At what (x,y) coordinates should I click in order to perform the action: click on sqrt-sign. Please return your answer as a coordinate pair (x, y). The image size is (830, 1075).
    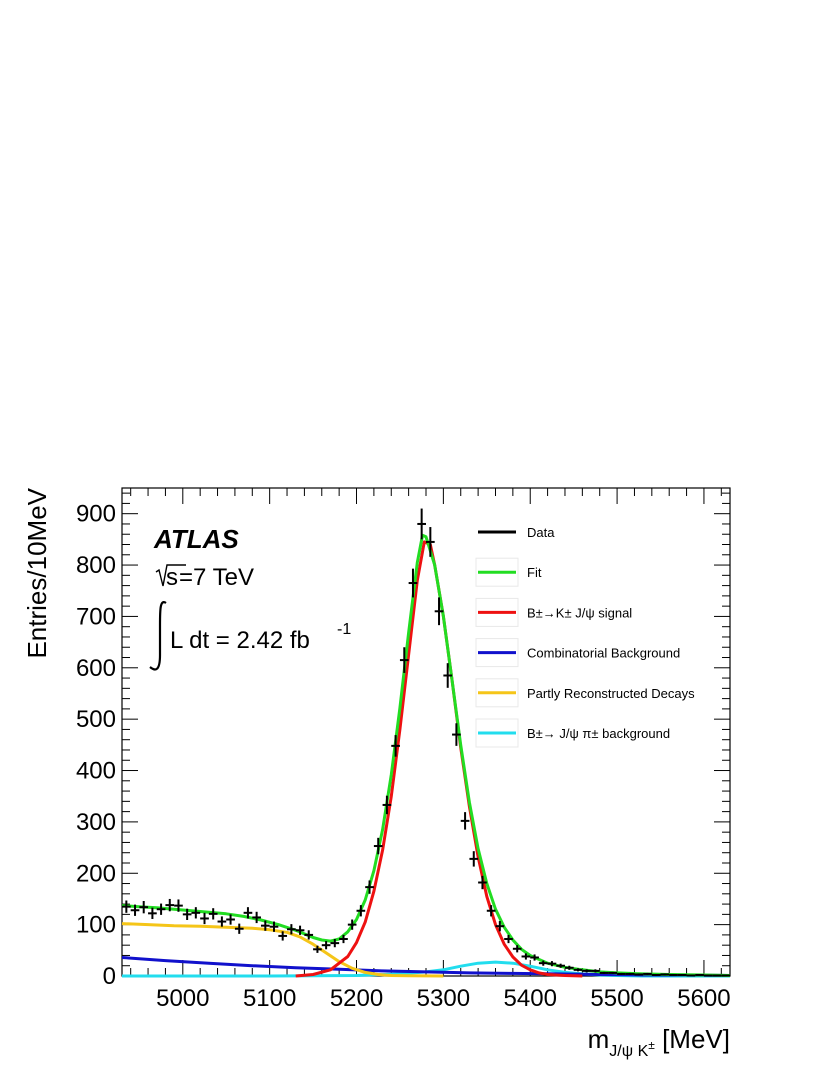
    Looking at the image, I should click on (170, 575).